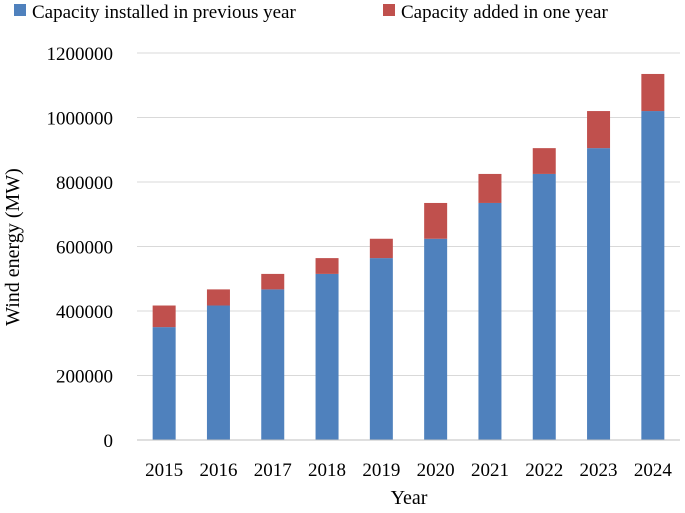 This screenshot has width=685, height=513. Describe the element at coordinates (409, 498) in the screenshot. I see `x-axis-title: Year` at that location.